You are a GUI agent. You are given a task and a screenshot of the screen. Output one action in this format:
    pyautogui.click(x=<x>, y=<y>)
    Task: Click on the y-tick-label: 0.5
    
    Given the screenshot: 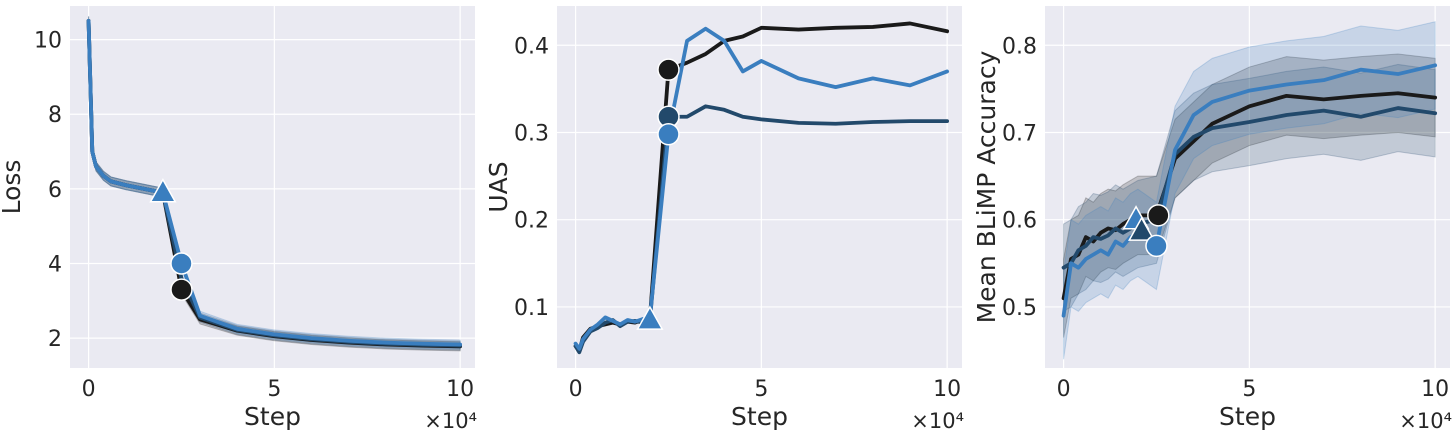 What is the action you would take?
    pyautogui.click(x=1019, y=308)
    